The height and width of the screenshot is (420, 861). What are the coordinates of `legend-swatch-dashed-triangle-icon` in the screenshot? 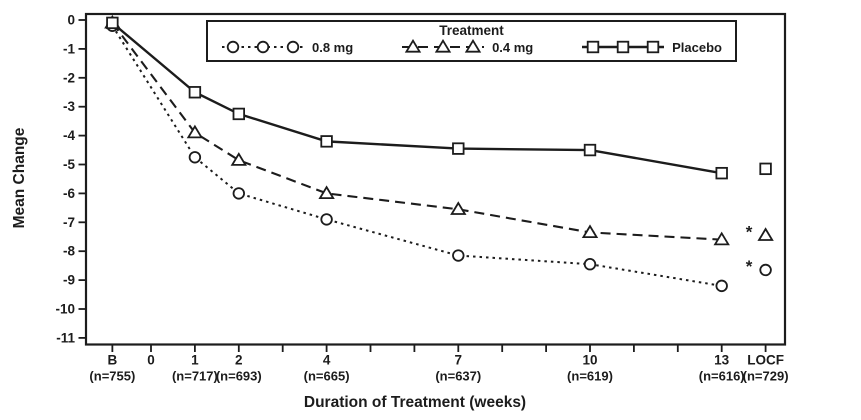 It's located at (443, 46).